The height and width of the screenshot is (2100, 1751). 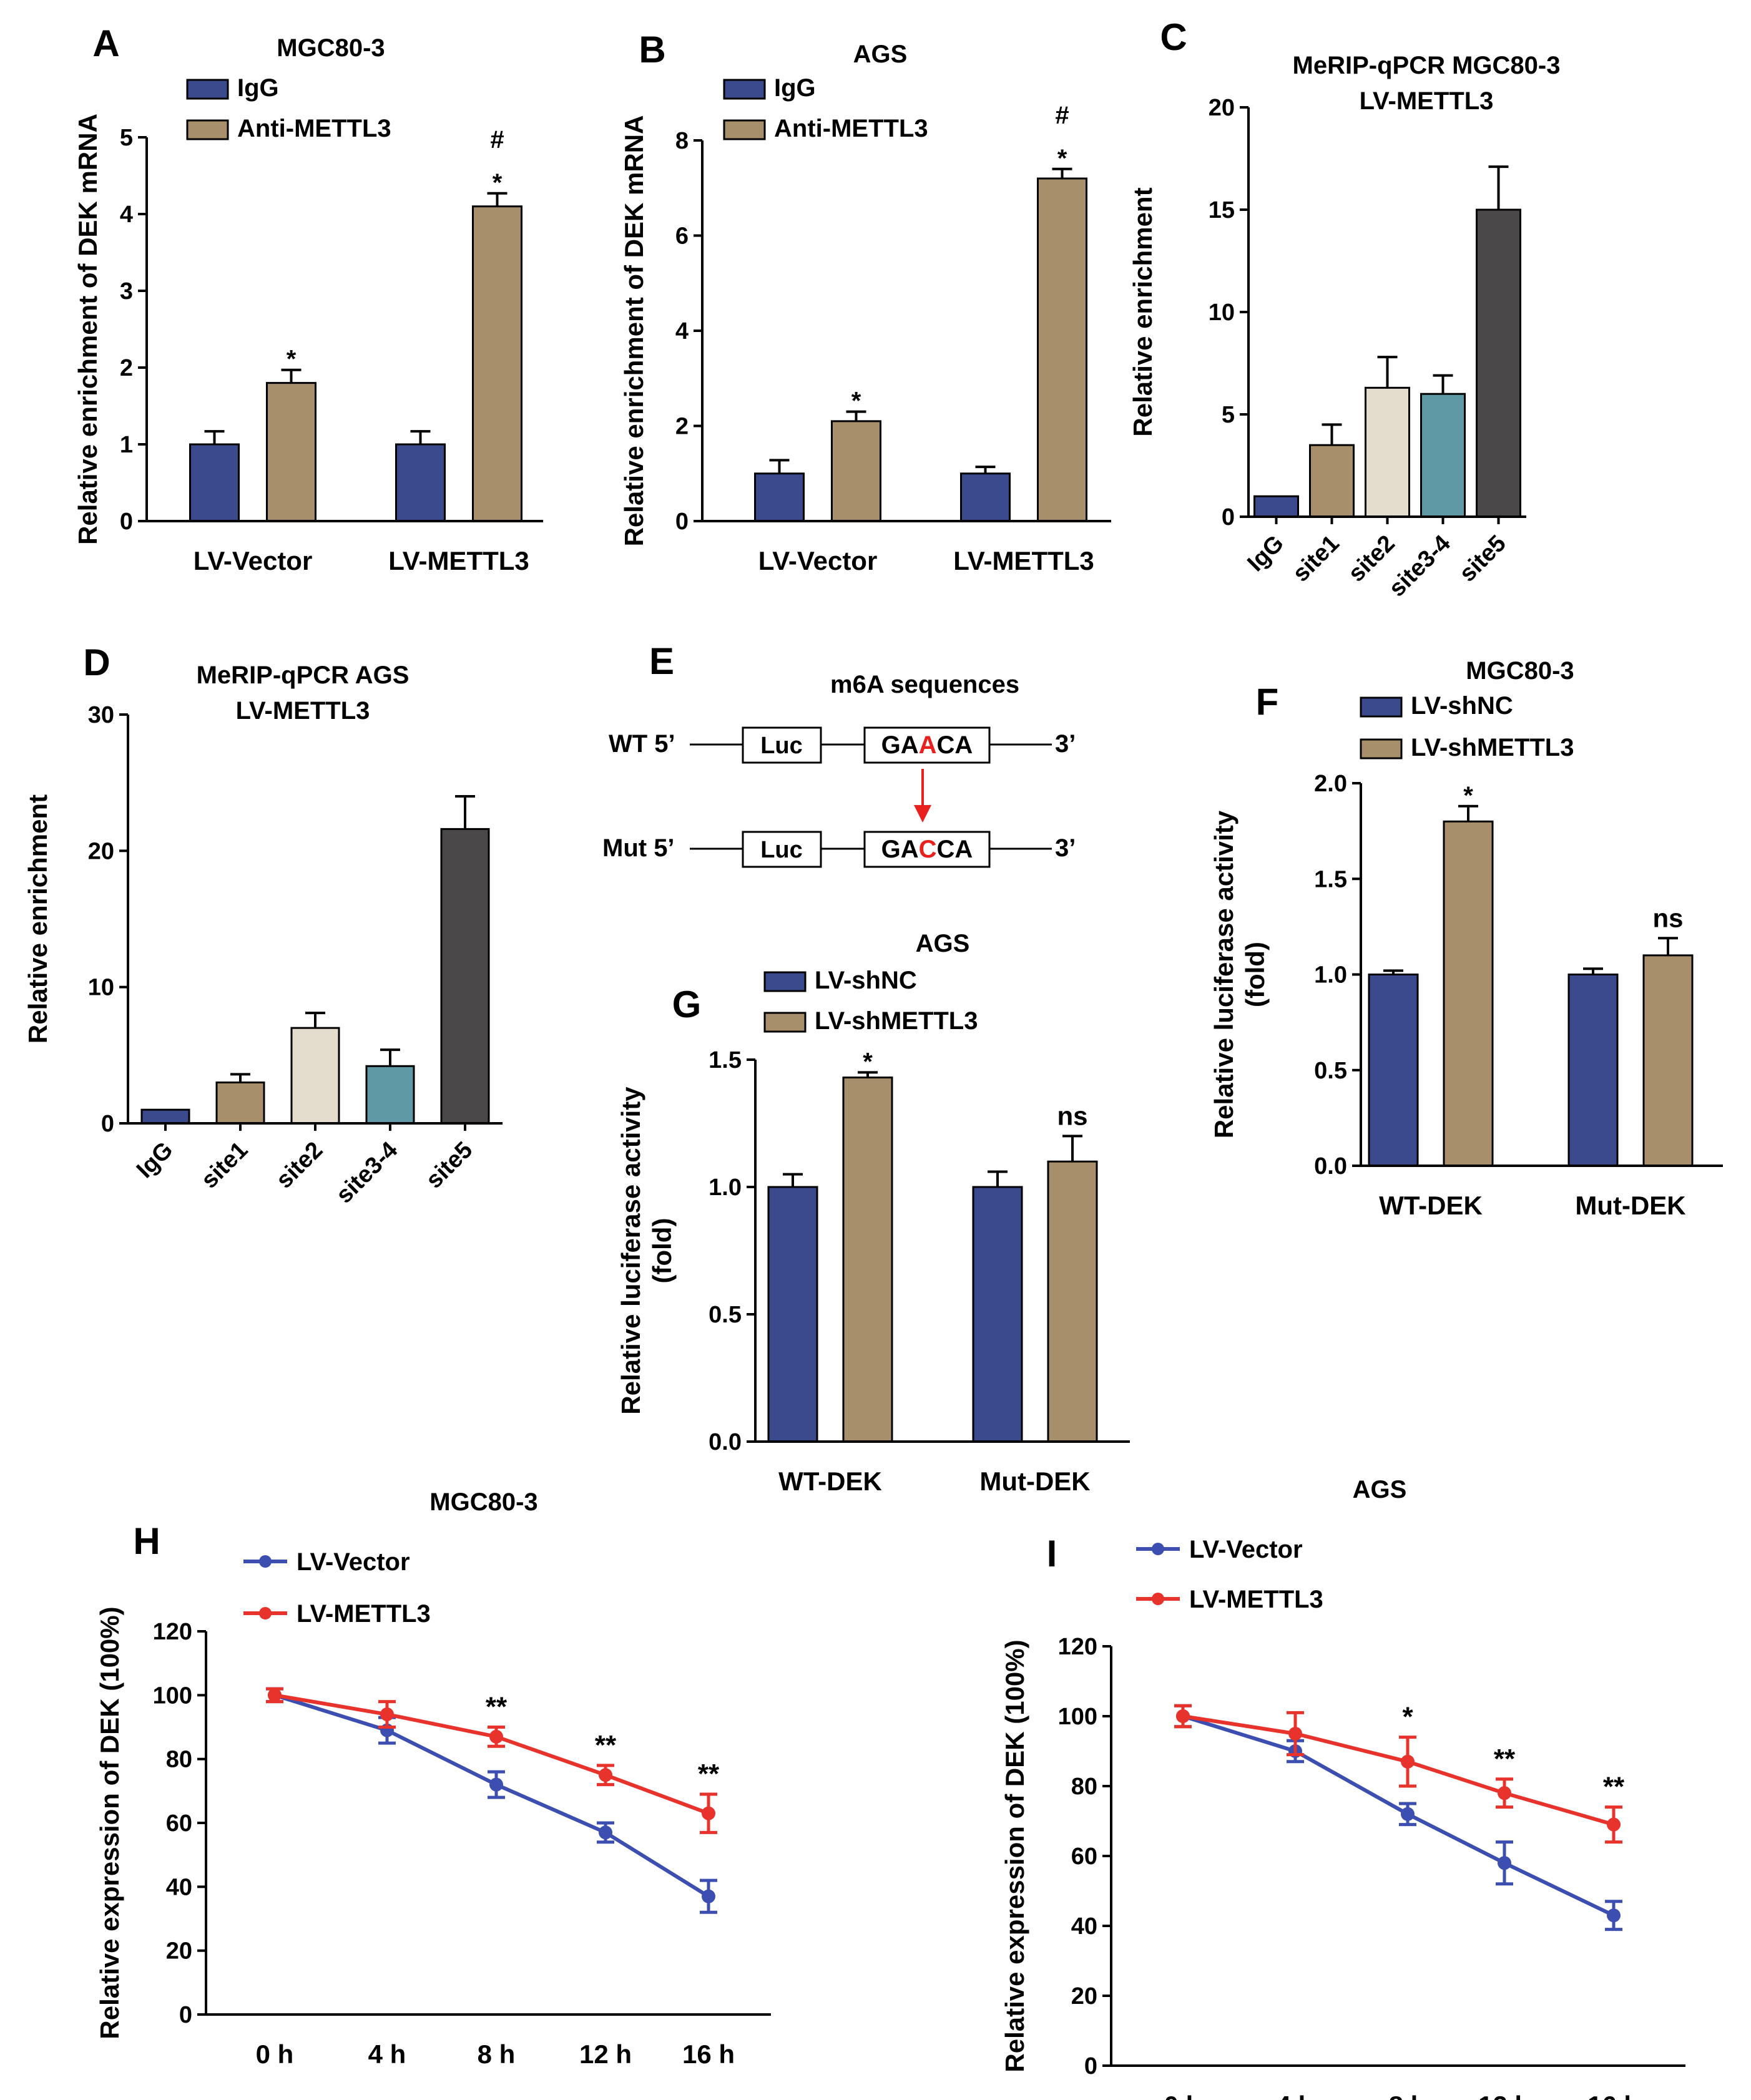 What do you see at coordinates (126, 291) in the screenshot?
I see `y-tick-label: 3` at bounding box center [126, 291].